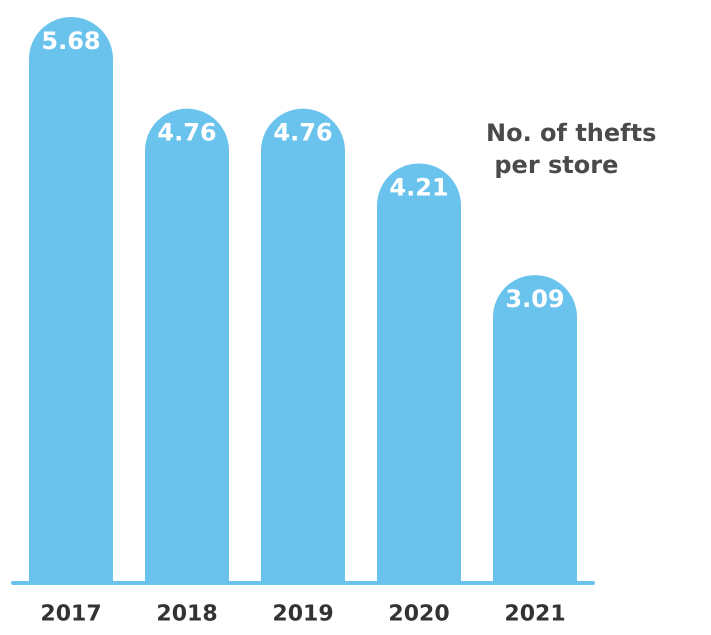  I want to click on data-label: 3.09, so click(535, 299).